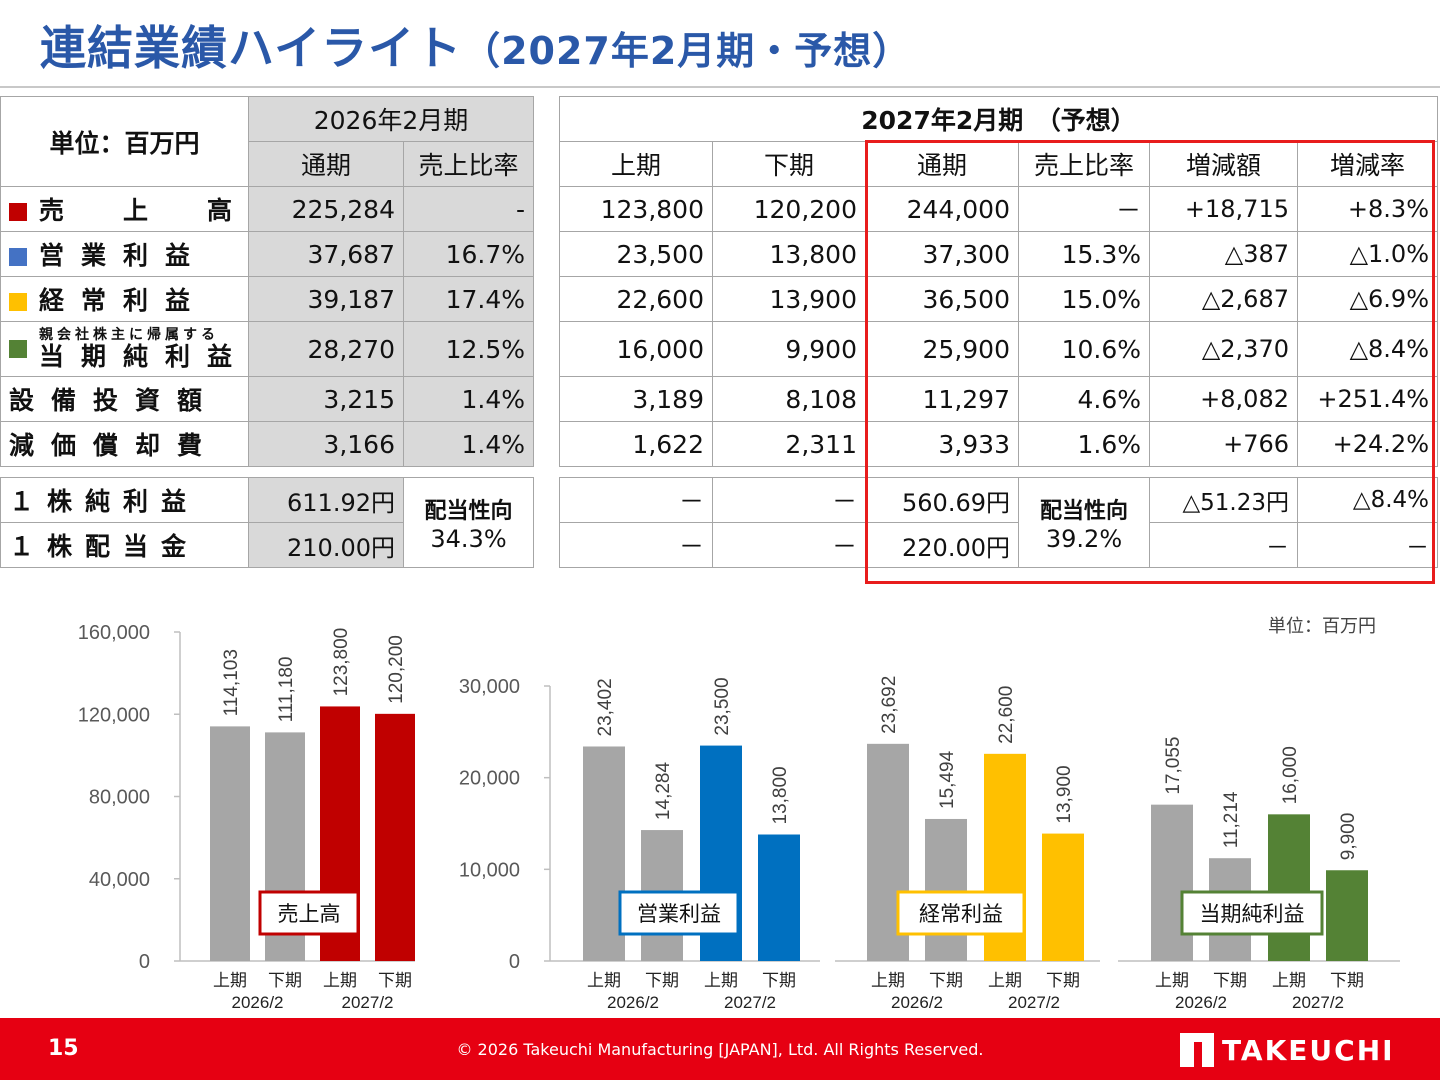 This screenshot has height=1080, width=1440. What do you see at coordinates (1223, 164) in the screenshot?
I see `col-diff: 増減額` at bounding box center [1223, 164].